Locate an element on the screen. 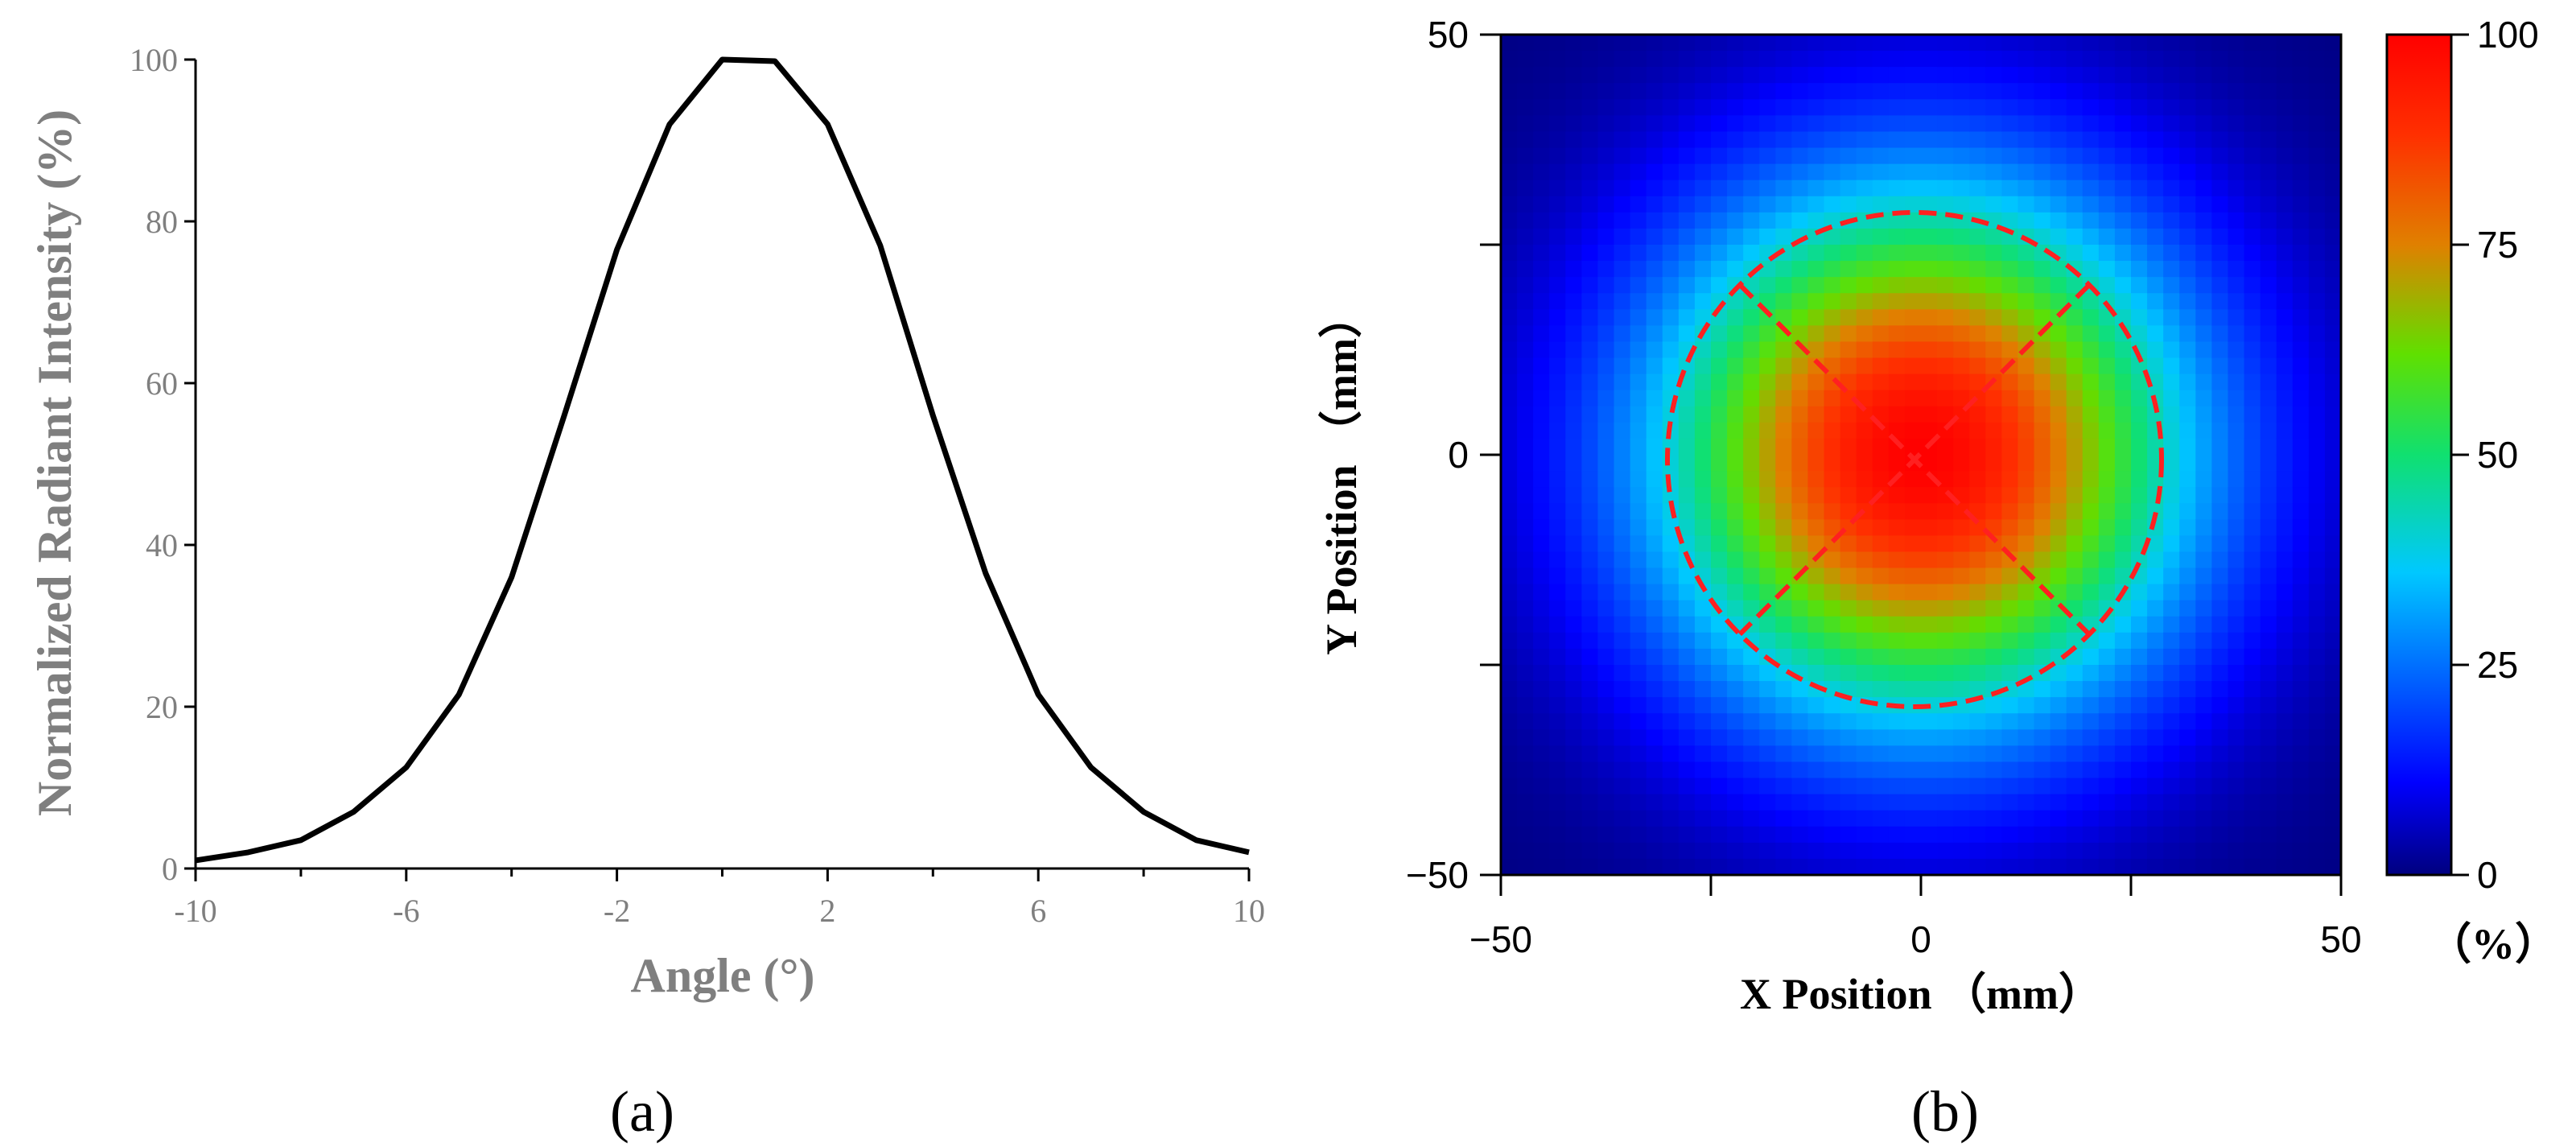 The width and height of the screenshot is (2576, 1147). colorbar-tick-label: 0 is located at coordinates (2487, 875).